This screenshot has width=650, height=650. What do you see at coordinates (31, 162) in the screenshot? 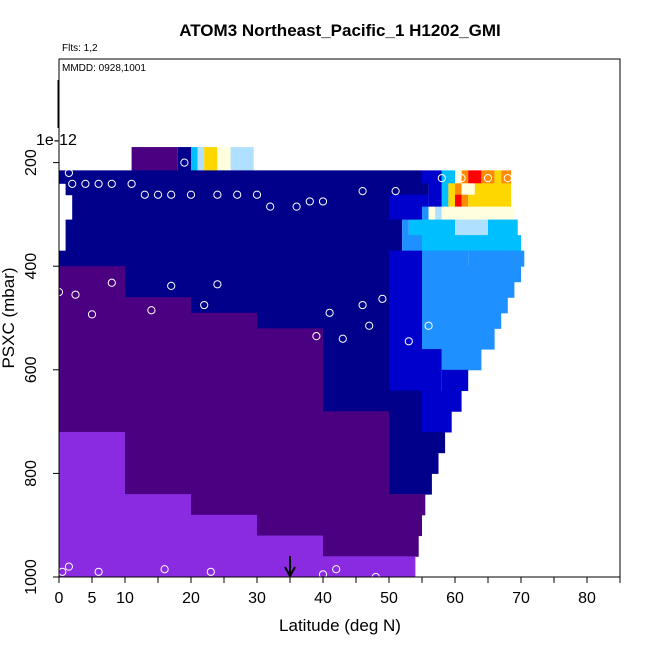
I see `y-tick-label: 200` at bounding box center [31, 162].